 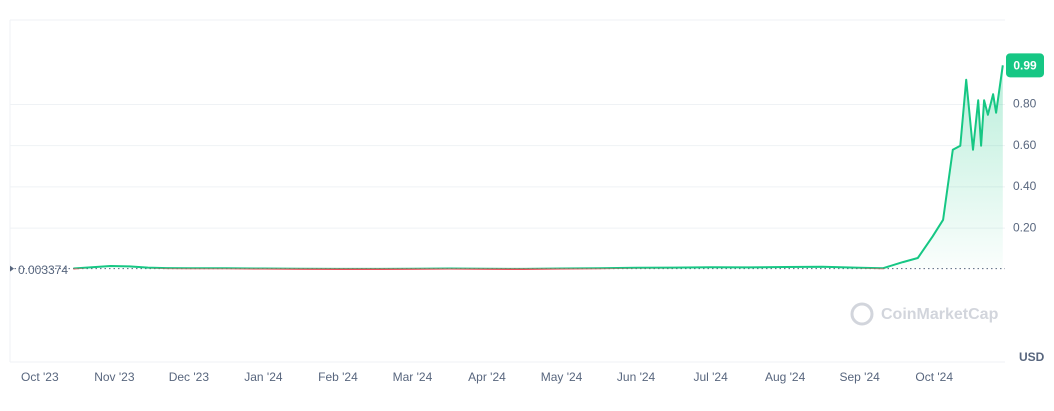 What do you see at coordinates (1025, 227) in the screenshot?
I see `y-tick-label: 0.20` at bounding box center [1025, 227].